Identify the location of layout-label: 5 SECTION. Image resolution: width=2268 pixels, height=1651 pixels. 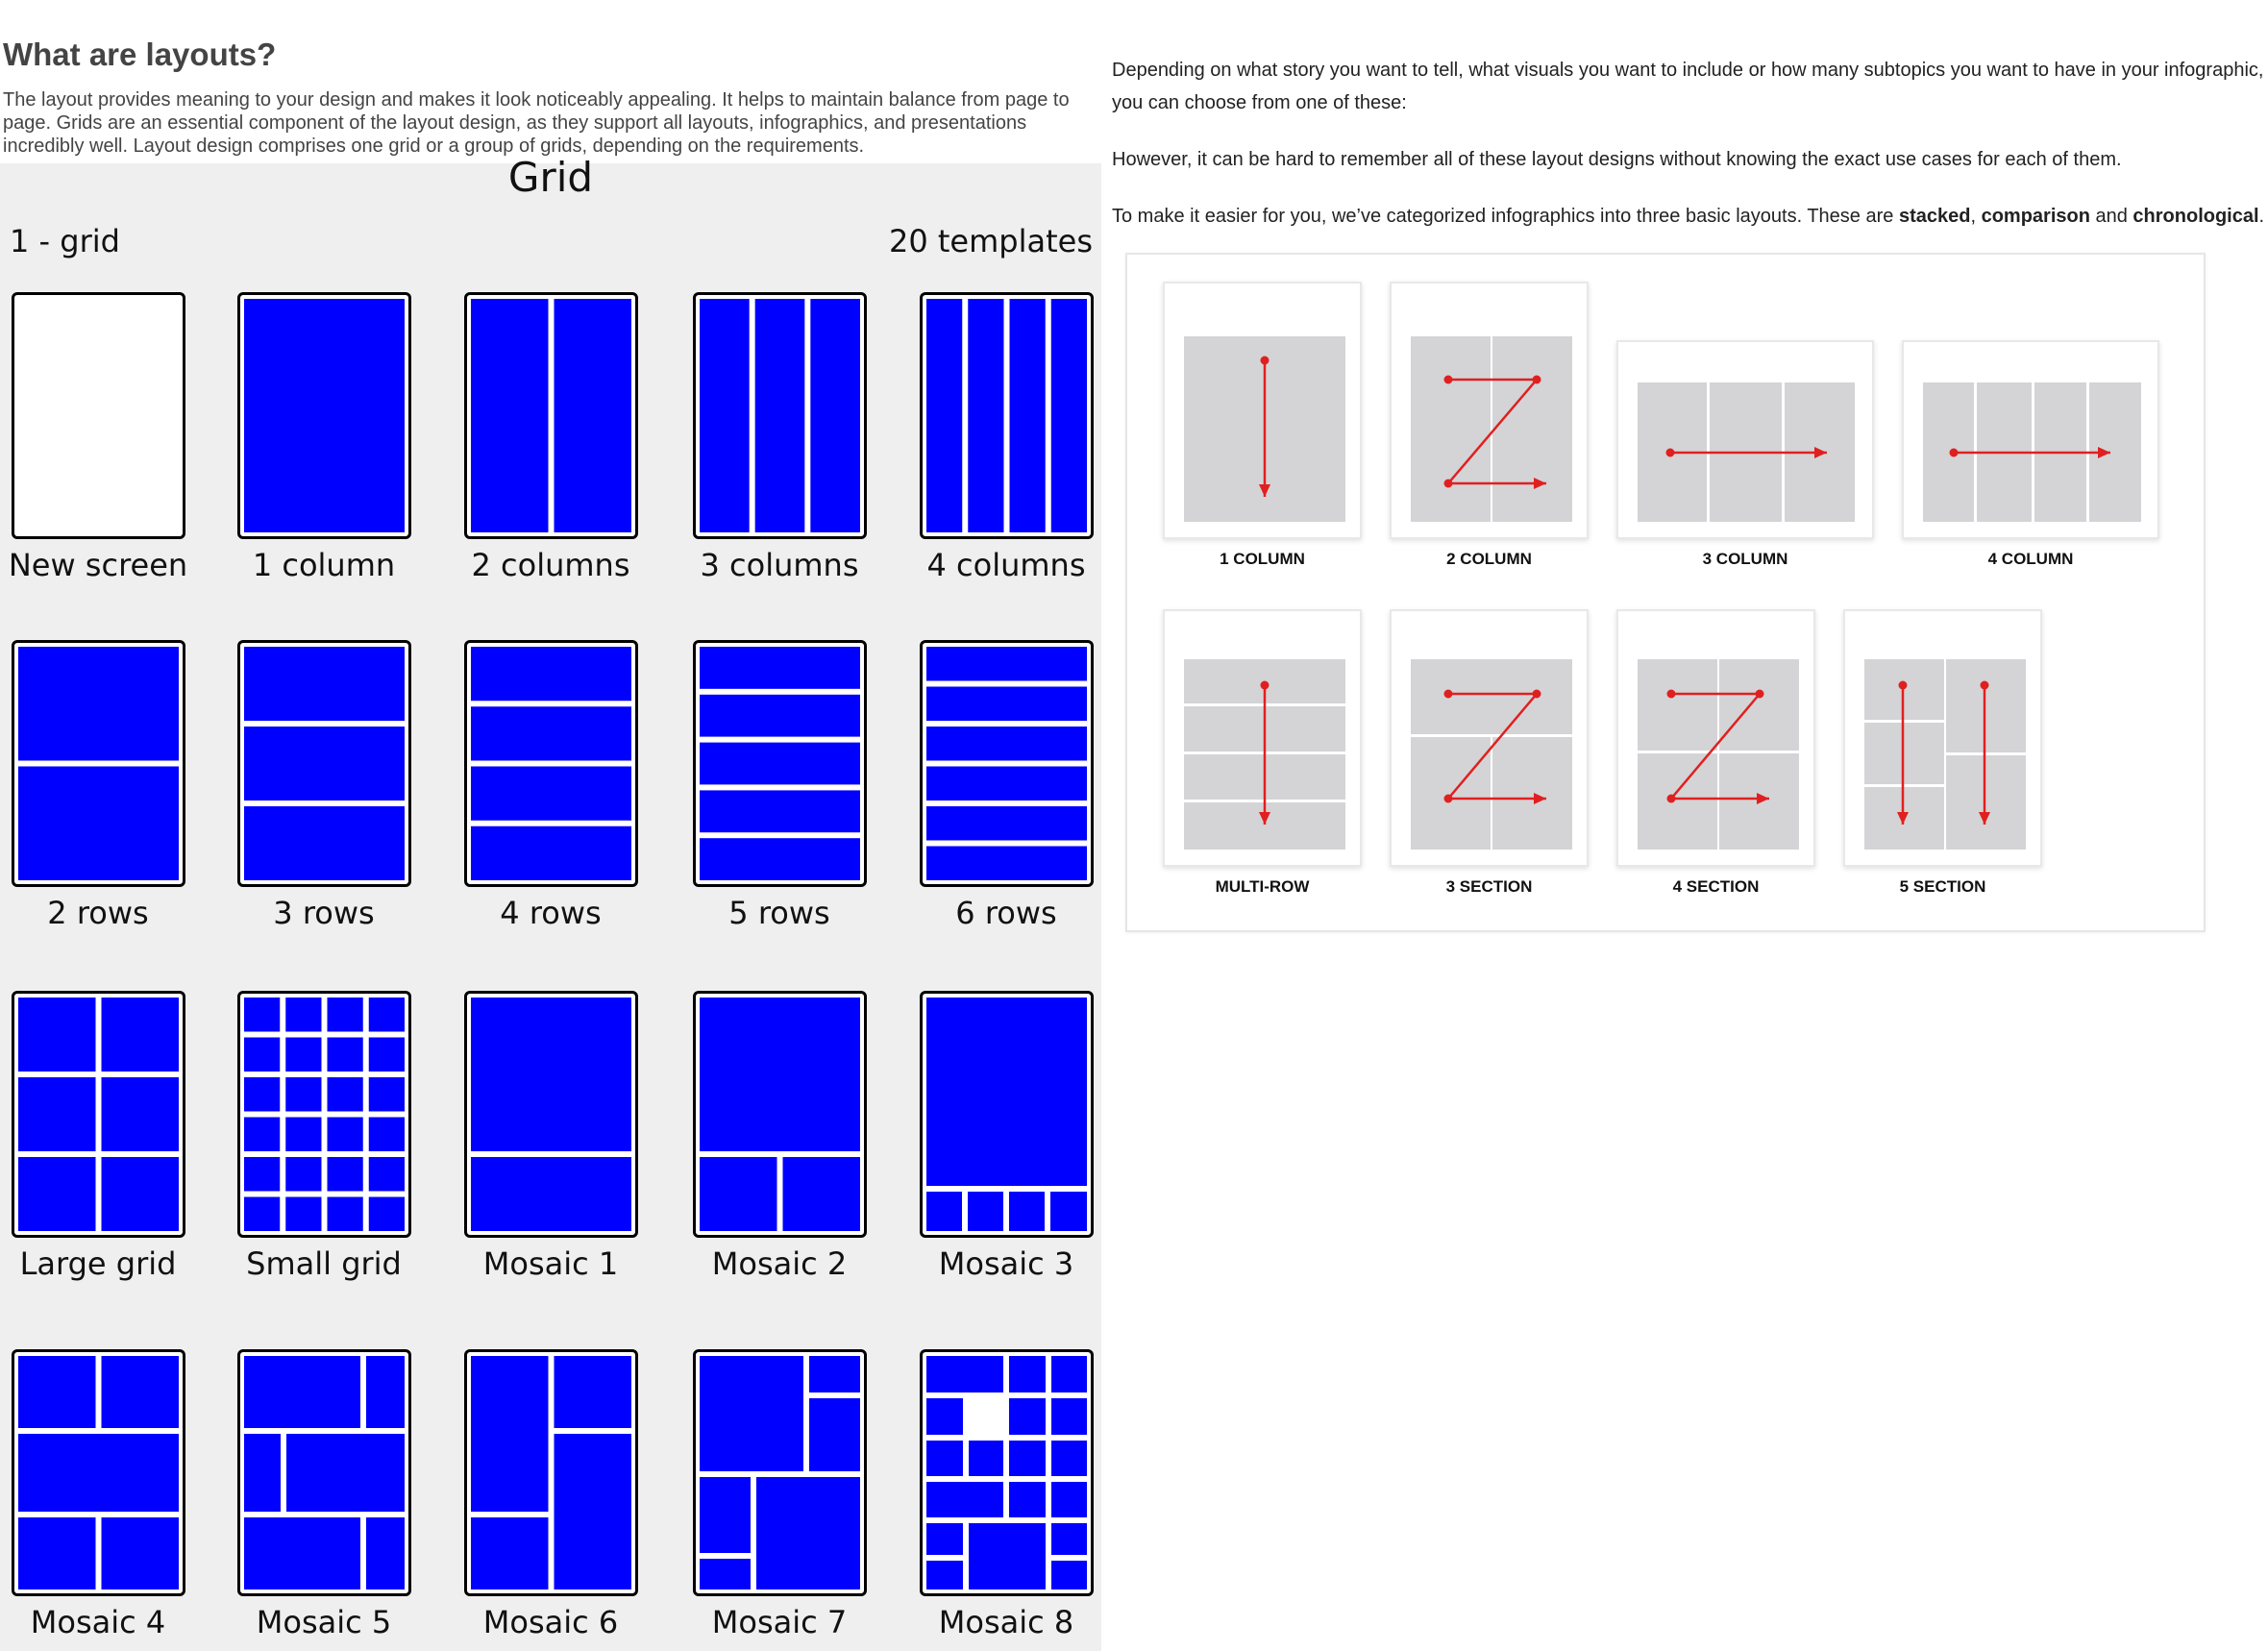
(1942, 886).